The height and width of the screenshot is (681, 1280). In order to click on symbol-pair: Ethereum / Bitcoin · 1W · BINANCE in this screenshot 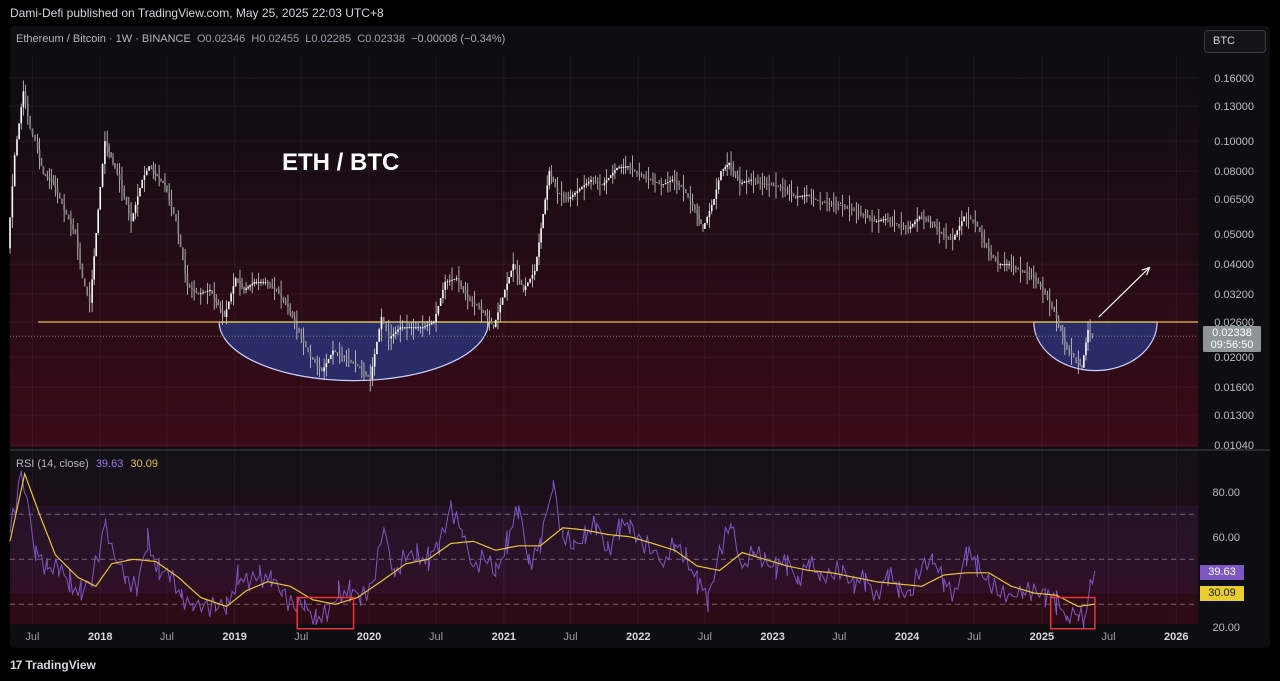, I will do `click(103, 39)`.